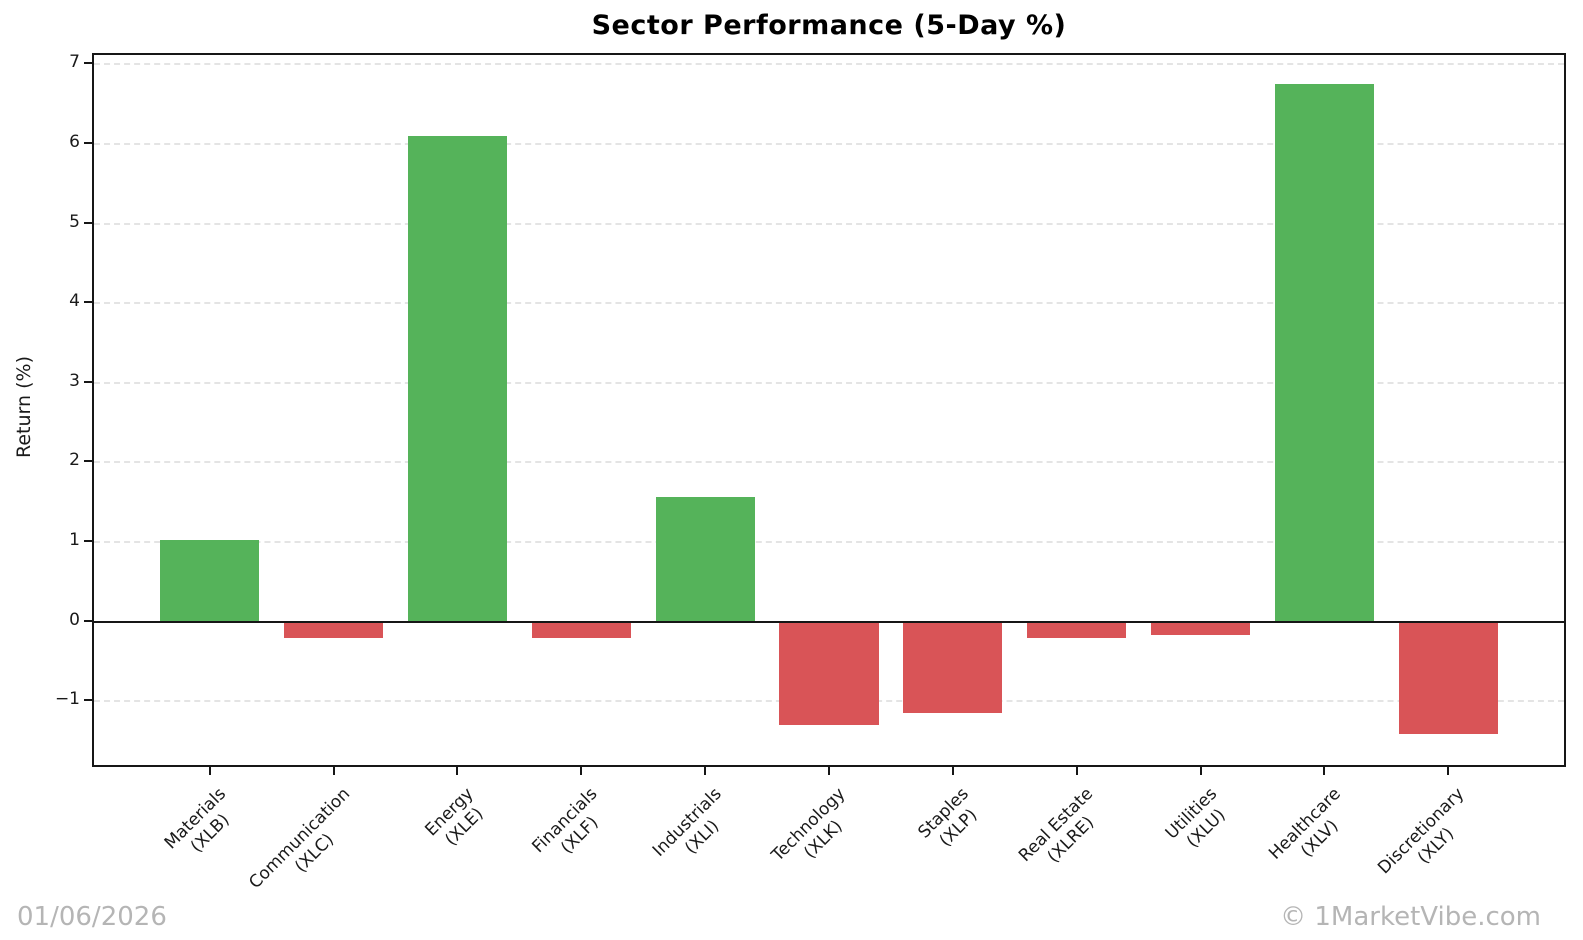  What do you see at coordinates (1201, 627) in the screenshot?
I see `bar-utilities` at bounding box center [1201, 627].